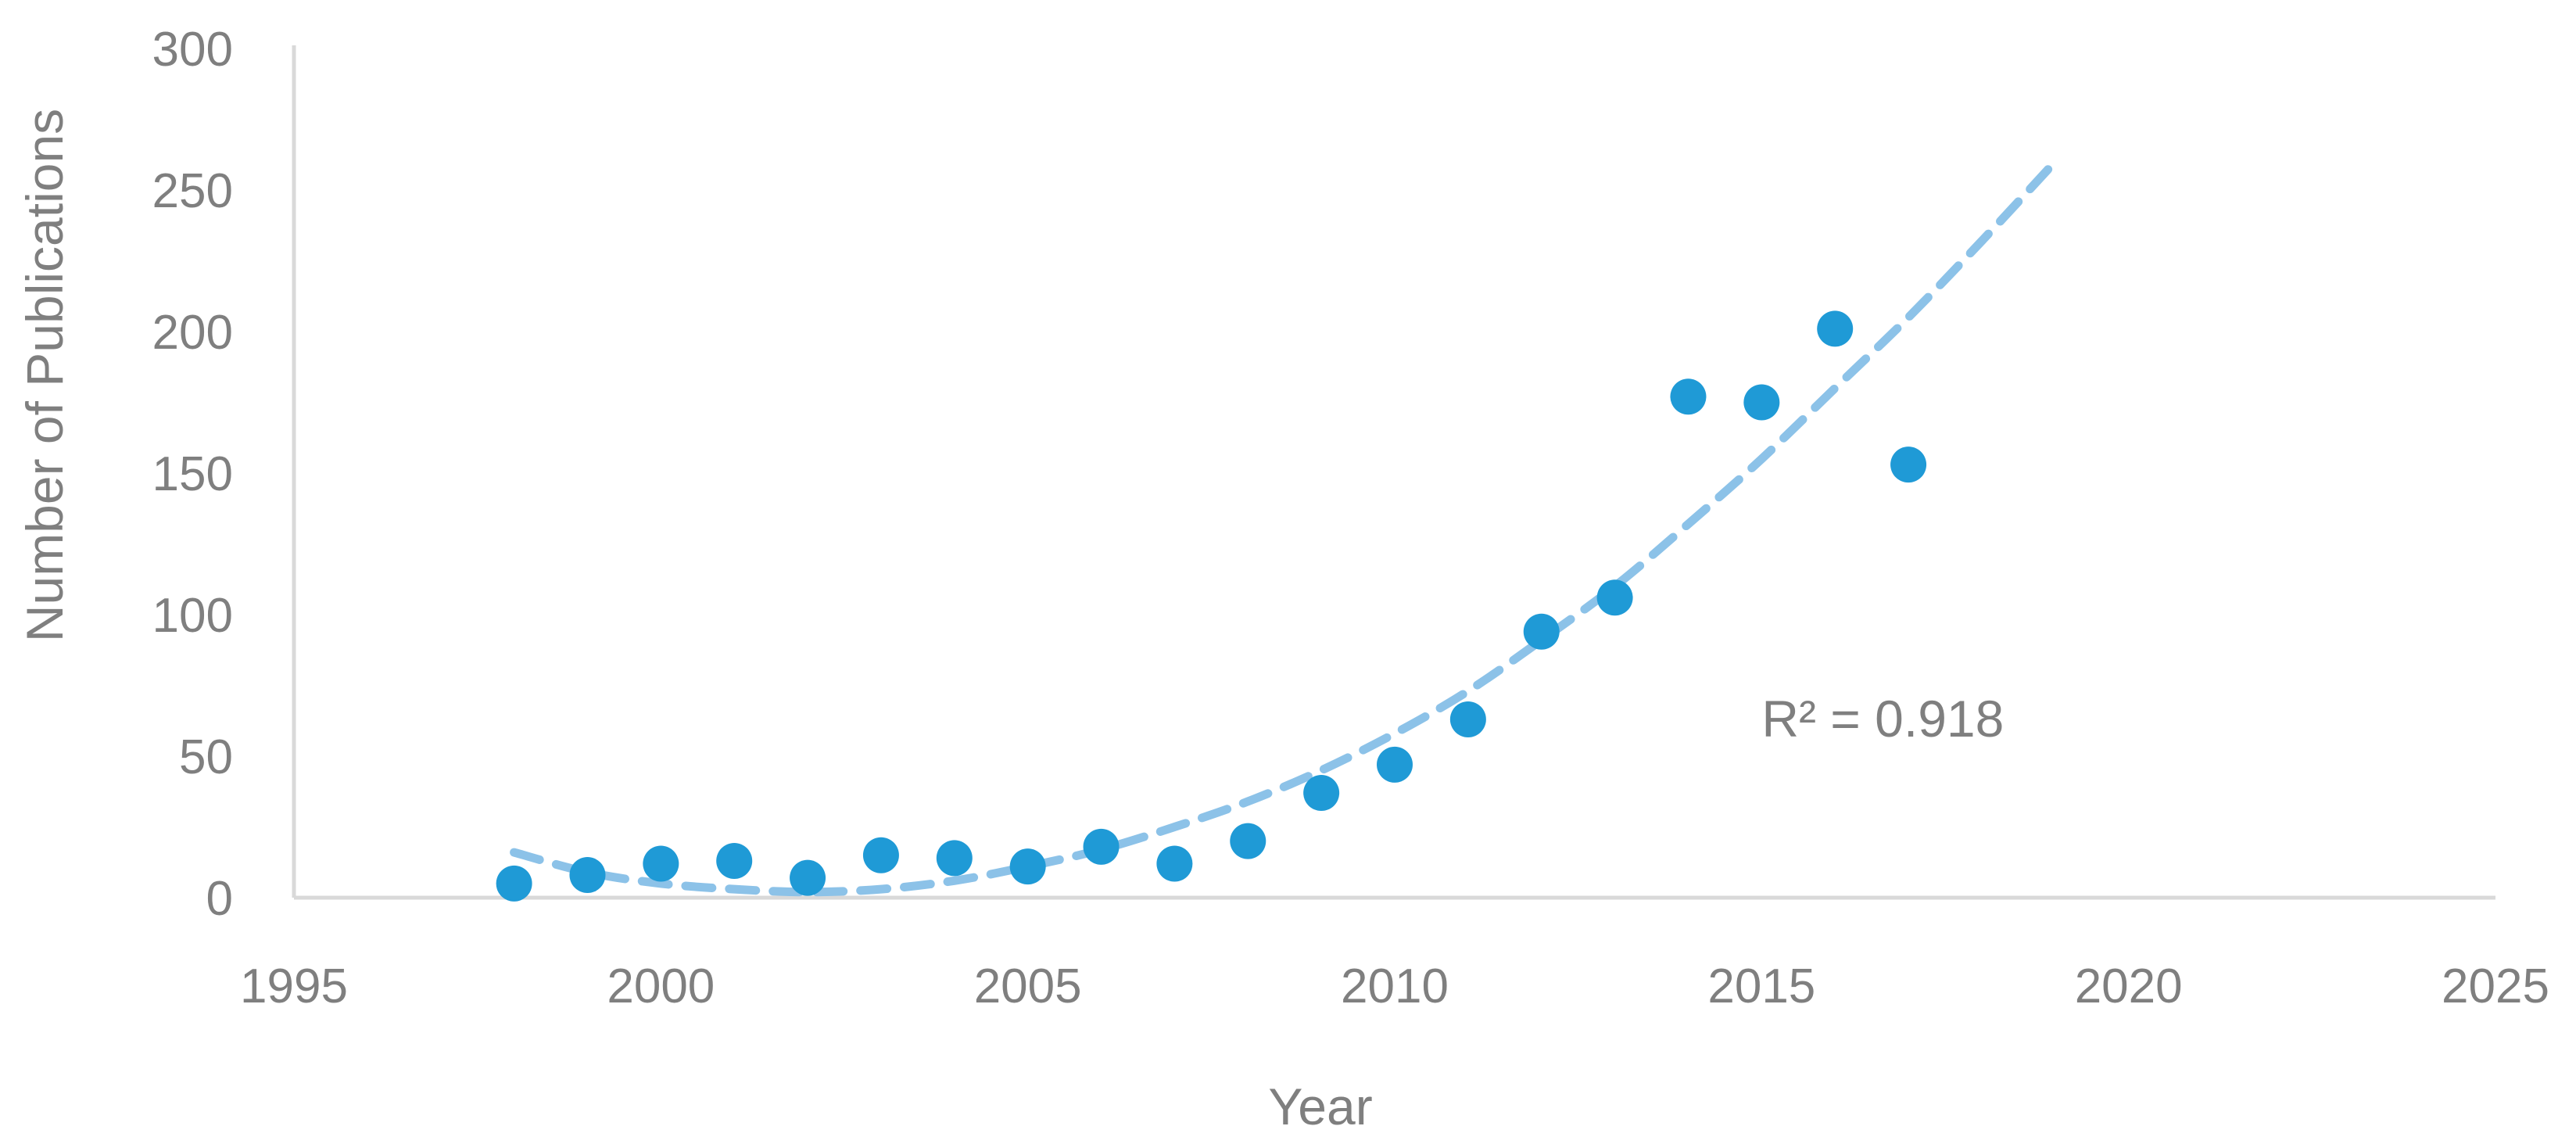 The width and height of the screenshot is (2576, 1144). What do you see at coordinates (1761, 986) in the screenshot?
I see `x-tick-label: 2015` at bounding box center [1761, 986].